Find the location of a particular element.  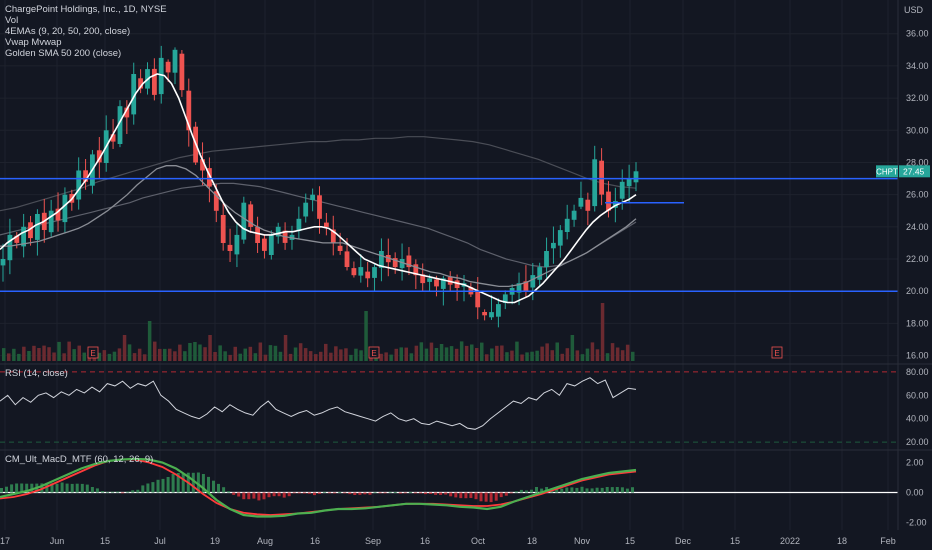

rsi-pane is located at coordinates (449, 407).